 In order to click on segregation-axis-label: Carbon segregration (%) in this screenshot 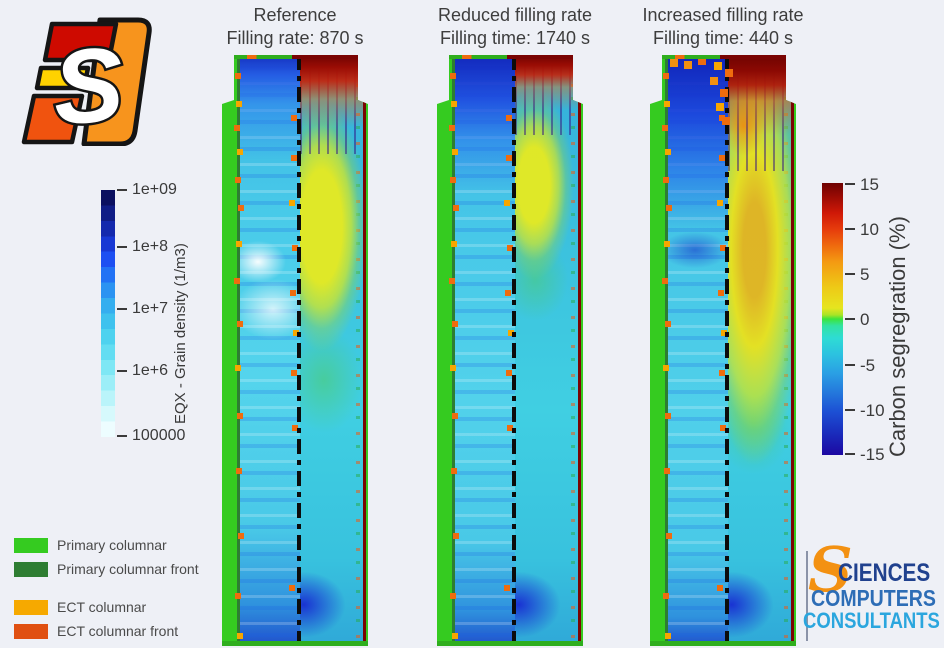, I will do `click(897, 336)`.